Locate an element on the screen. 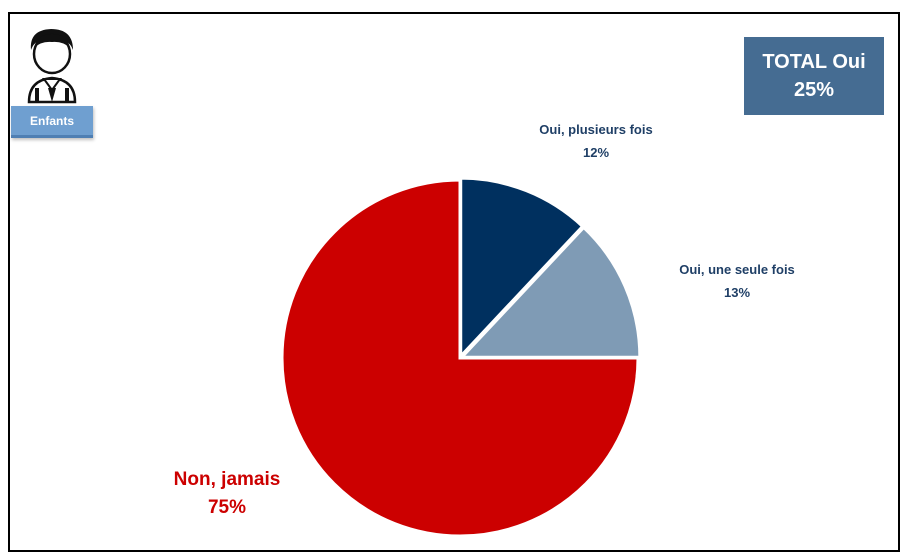  total-oui-title: TOTAL Oui is located at coordinates (814, 62).